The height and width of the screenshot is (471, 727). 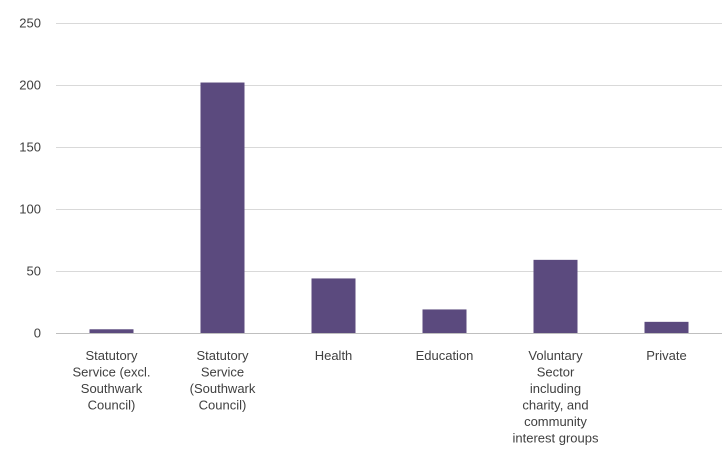 I want to click on x-category-label-line: Private, so click(x=666, y=355).